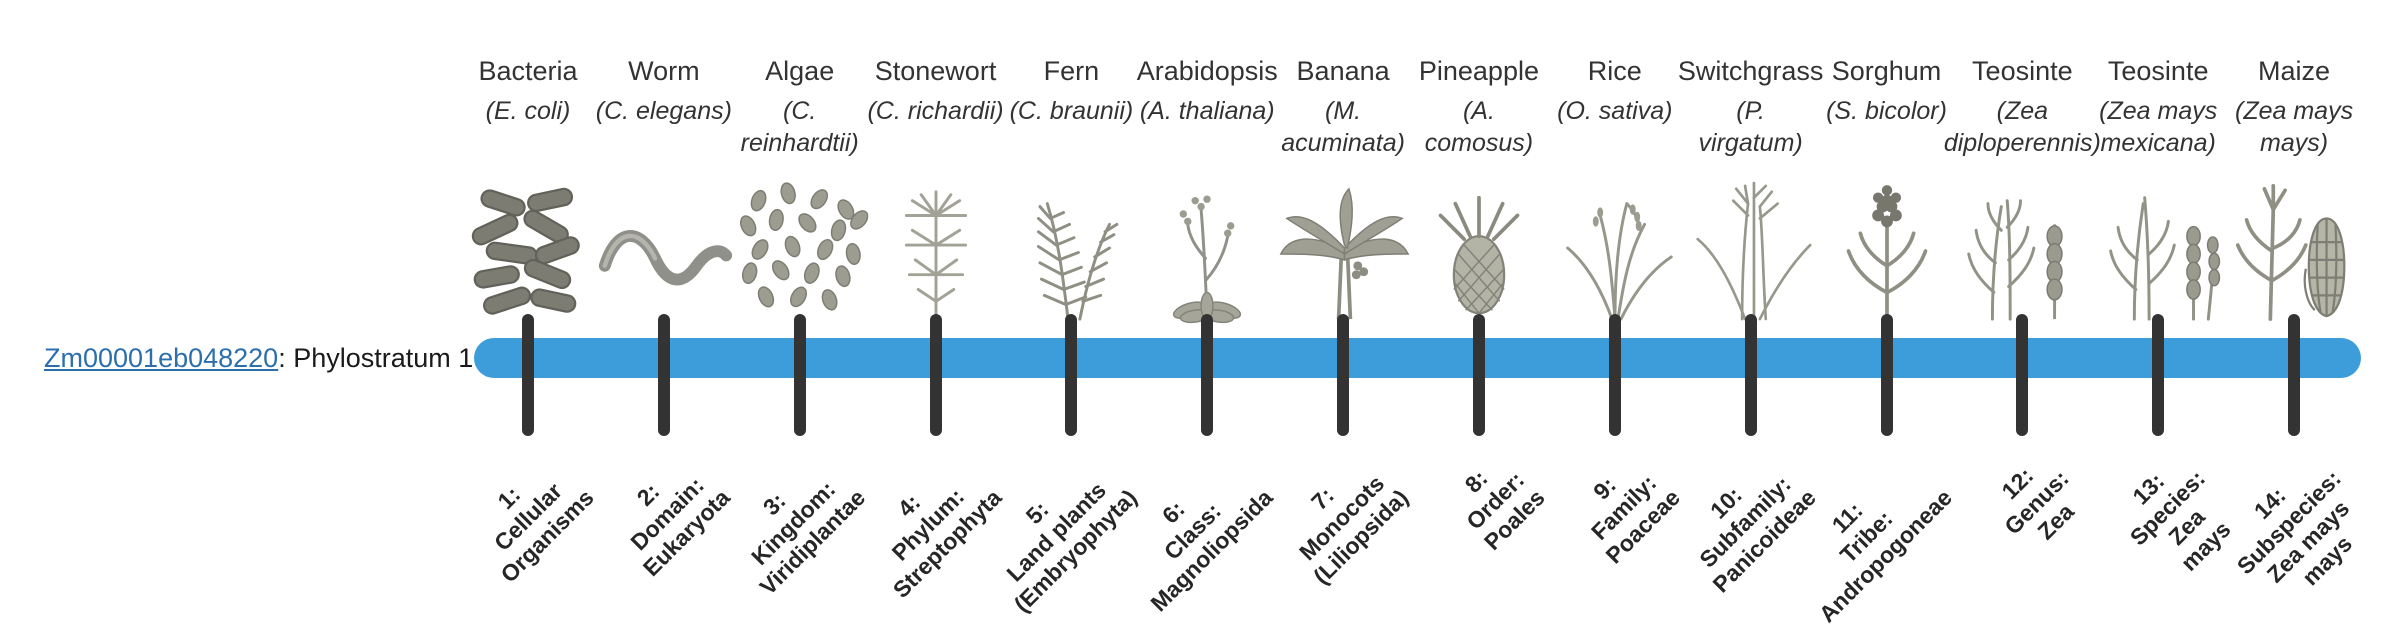 The width and height of the screenshot is (2400, 628). I want to click on phylostratum-level-label: 2: Domain: Eukaryota, so click(680, 526).